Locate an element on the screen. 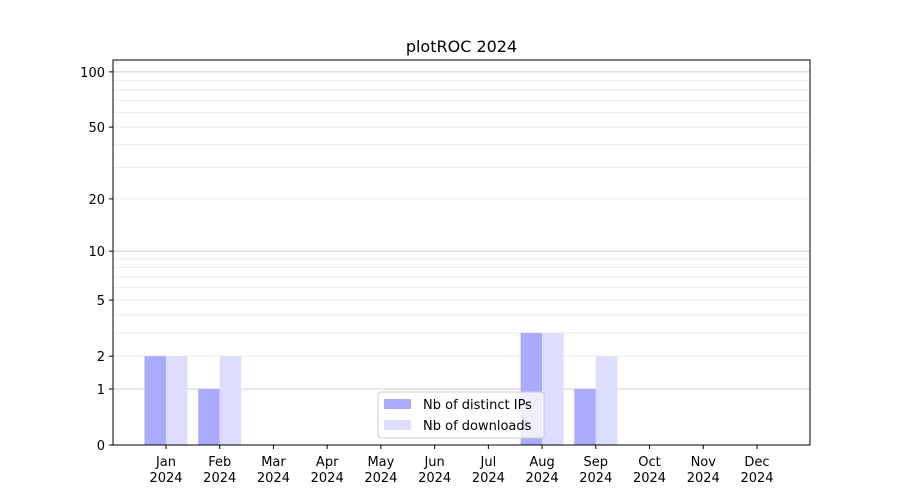 The image size is (900, 504). x-tick-label: Dec is located at coordinates (756, 462).